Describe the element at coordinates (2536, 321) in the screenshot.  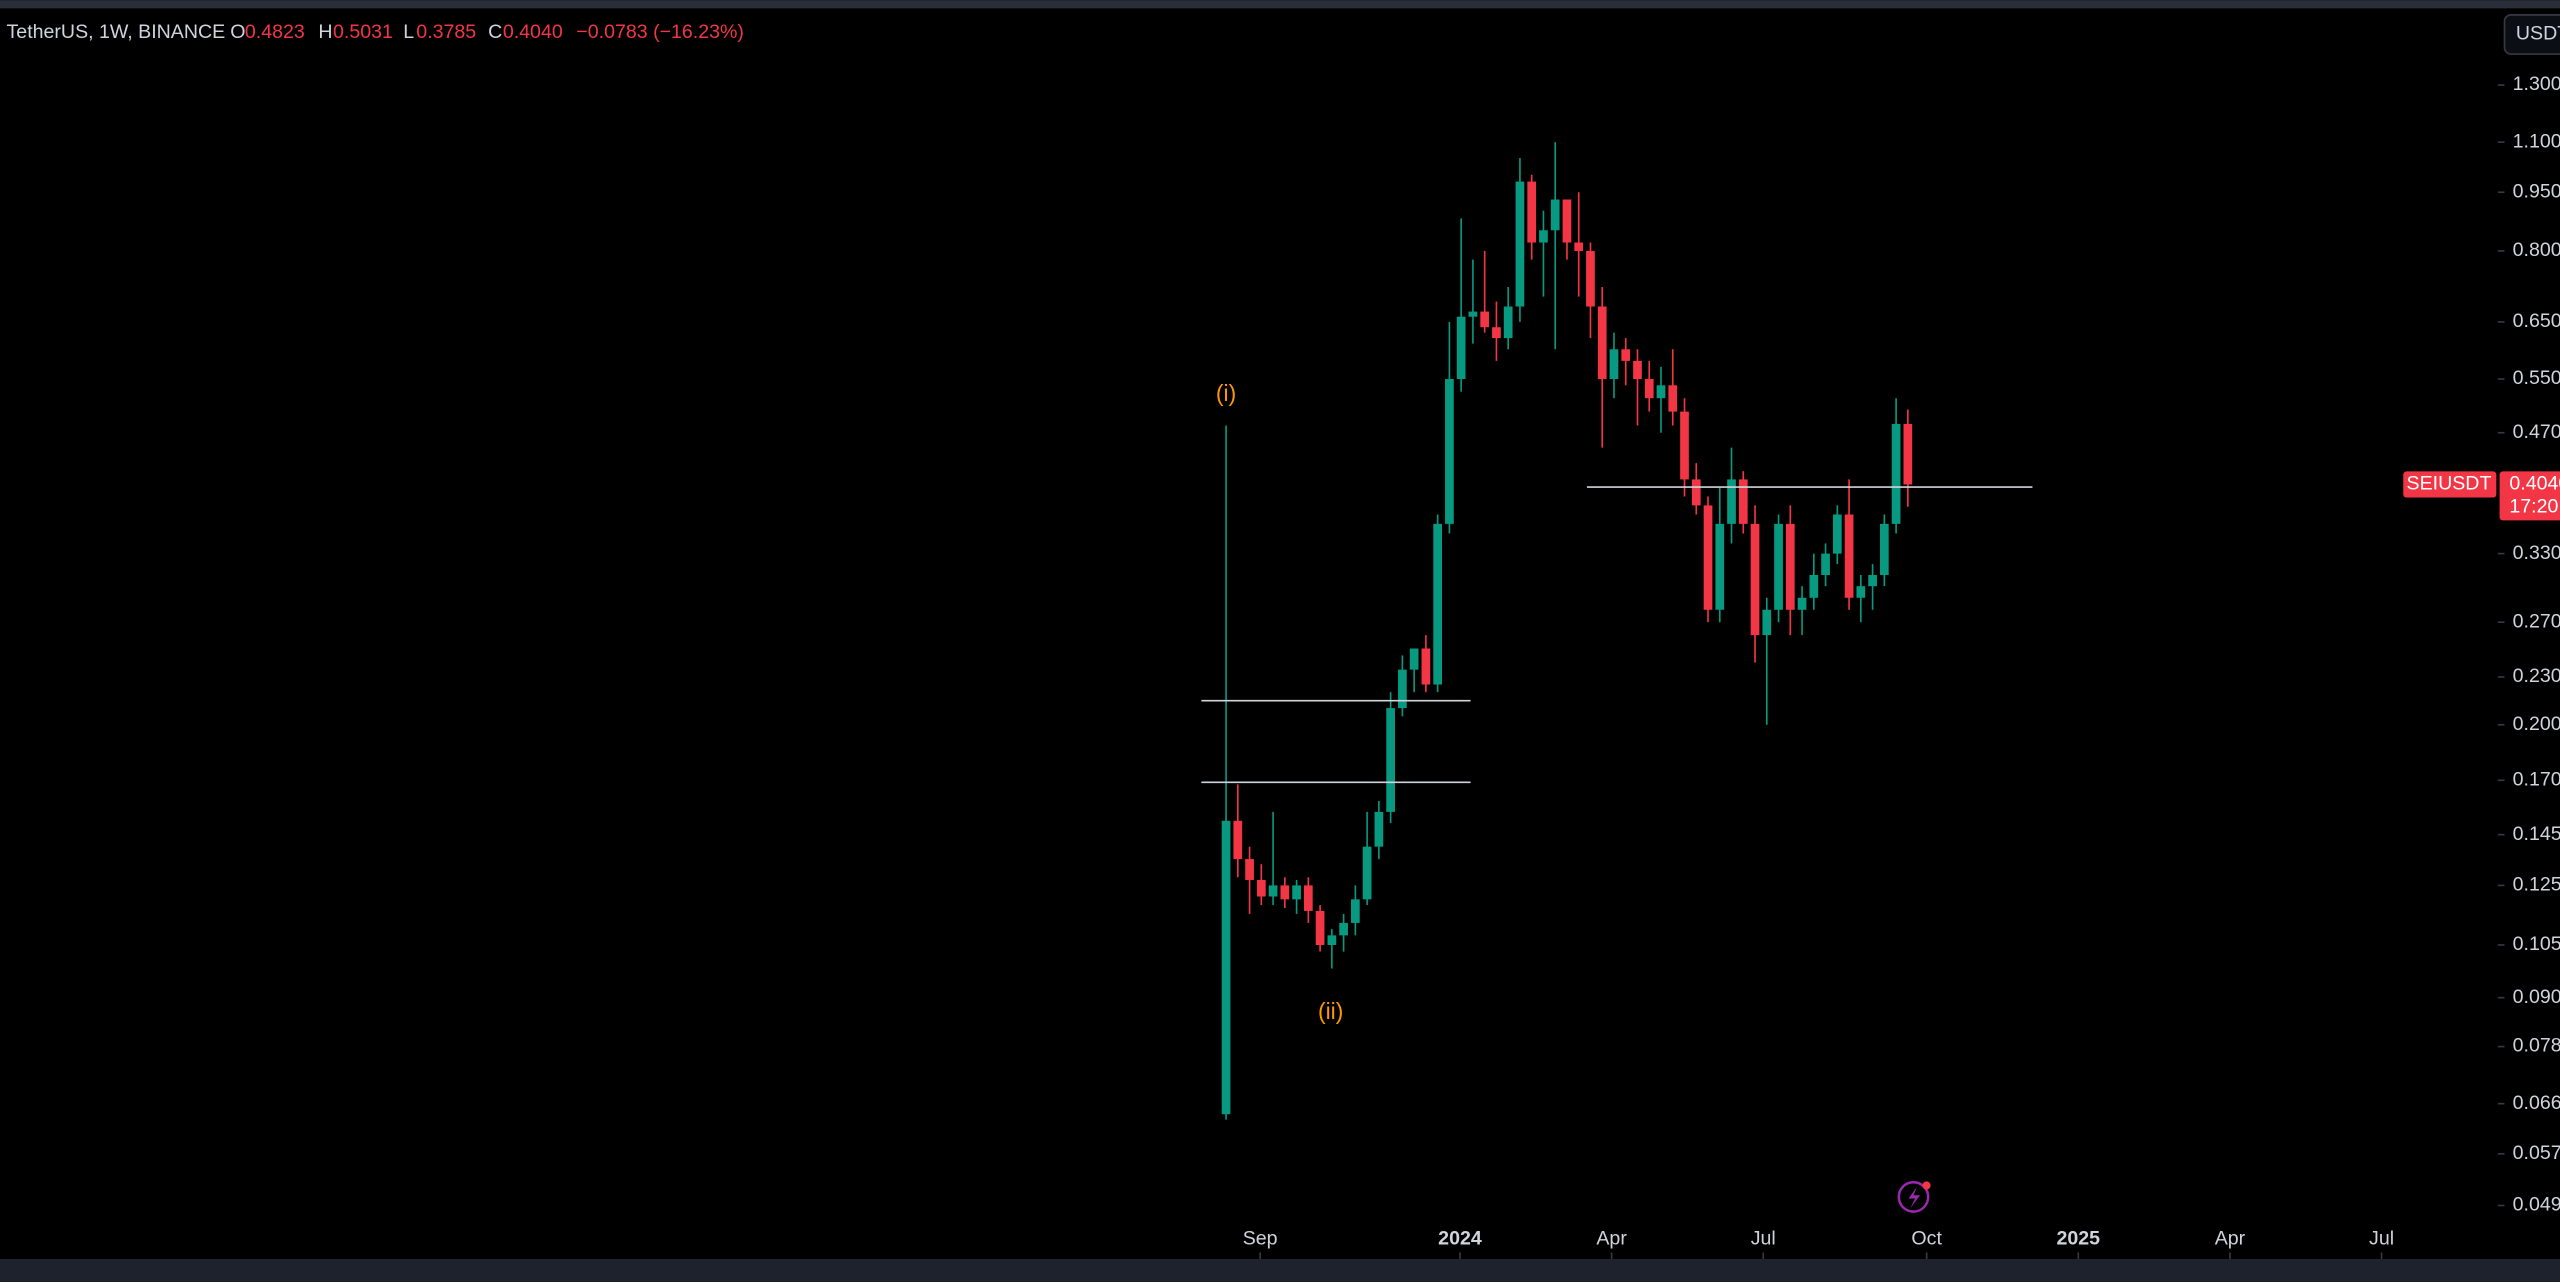
I see `y-tick-label: 0.650` at that location.